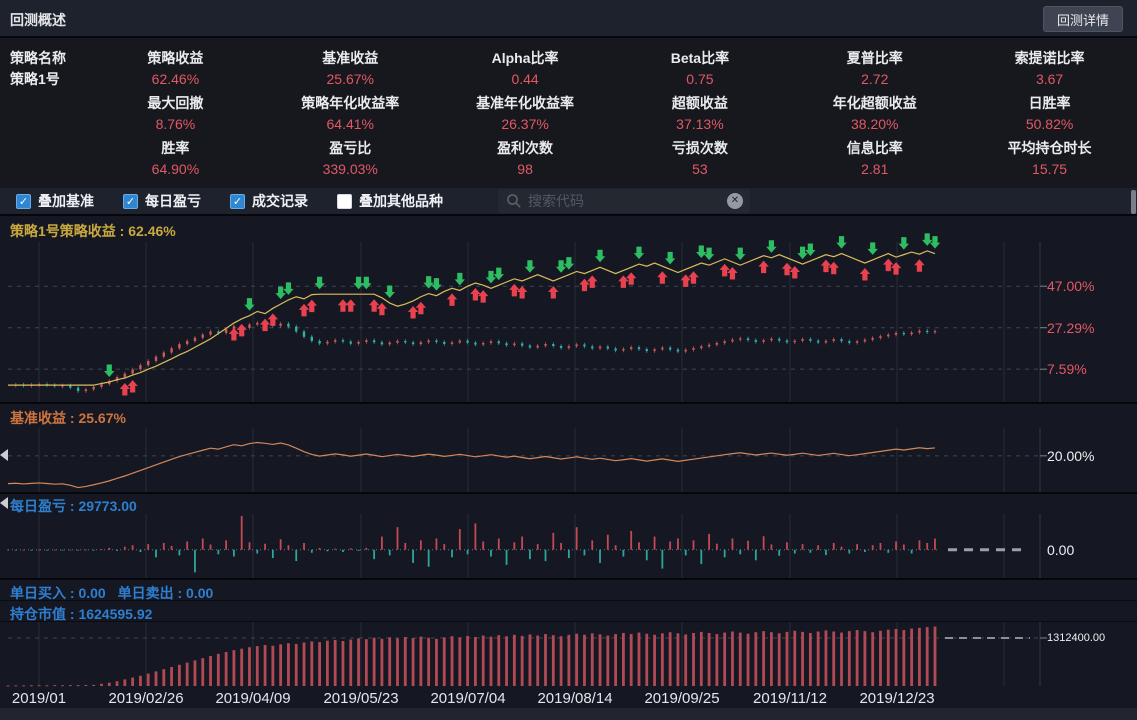 The width and height of the screenshot is (1137, 720). I want to click on stat-cell-sortino: 索提诺比率 3.67, so click(1049, 69).